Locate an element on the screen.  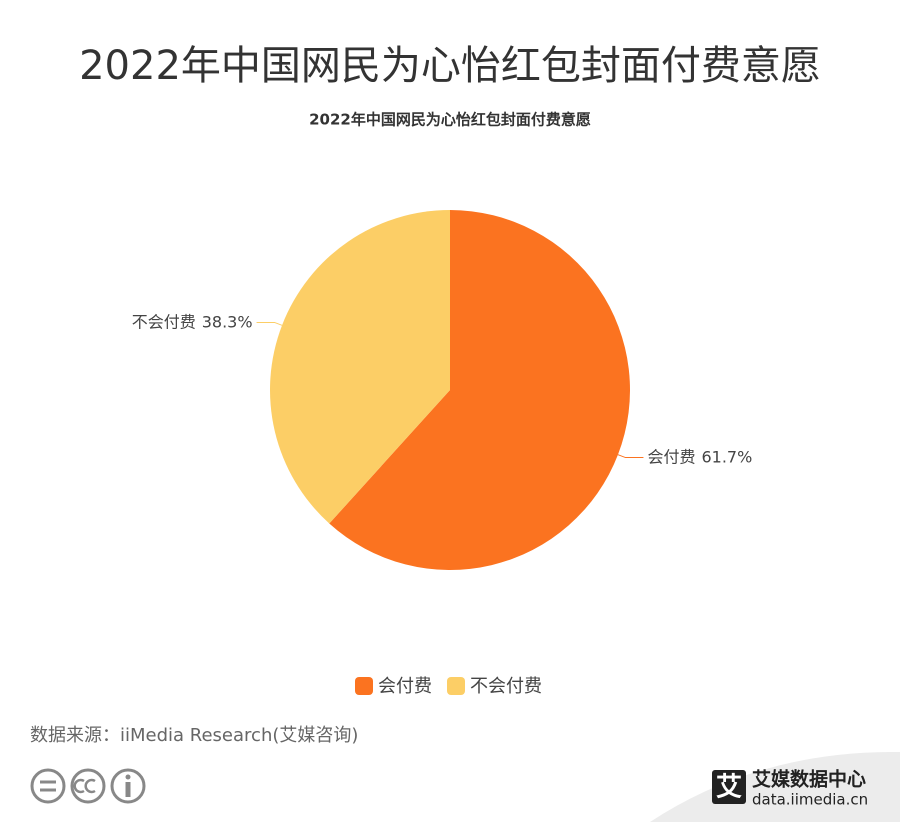
source: 数据来源：iiMedia Research(艾媒咨询) is located at coordinates (194, 735).